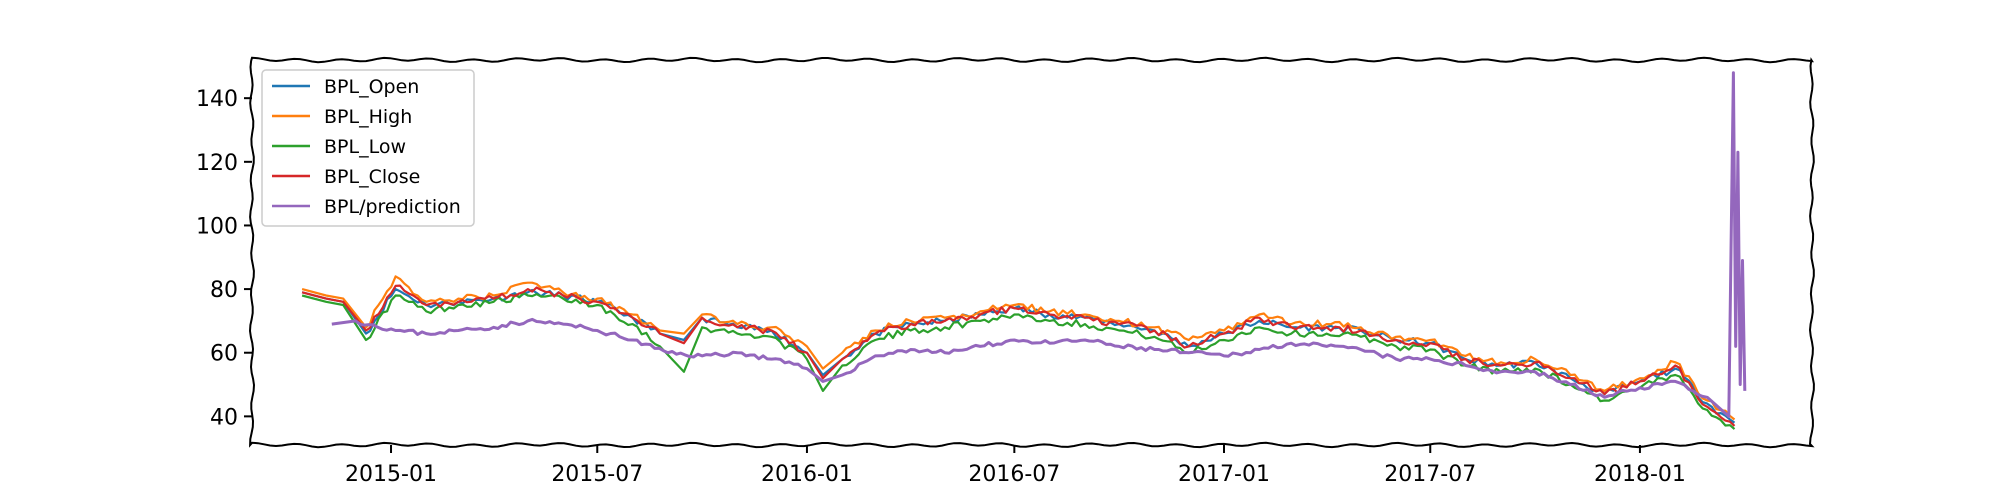 This screenshot has width=2000, height=500. I want to click on x-tick-label: 2015-01, so click(391, 474).